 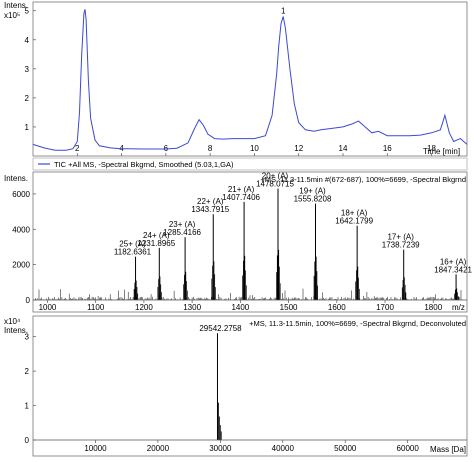 What do you see at coordinates (345, 448) in the screenshot?
I see `deconv-x-tick-label: 50000` at bounding box center [345, 448].